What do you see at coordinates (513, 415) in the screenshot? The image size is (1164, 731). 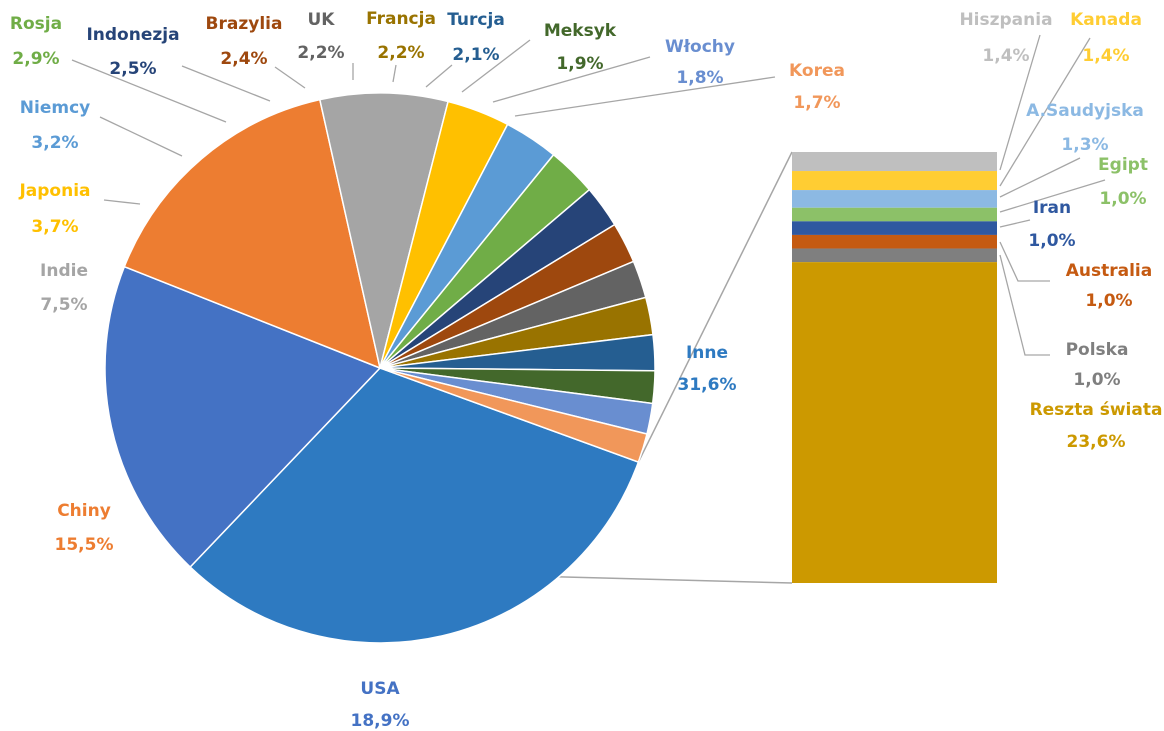 I see `pie-slice-korea` at bounding box center [513, 415].